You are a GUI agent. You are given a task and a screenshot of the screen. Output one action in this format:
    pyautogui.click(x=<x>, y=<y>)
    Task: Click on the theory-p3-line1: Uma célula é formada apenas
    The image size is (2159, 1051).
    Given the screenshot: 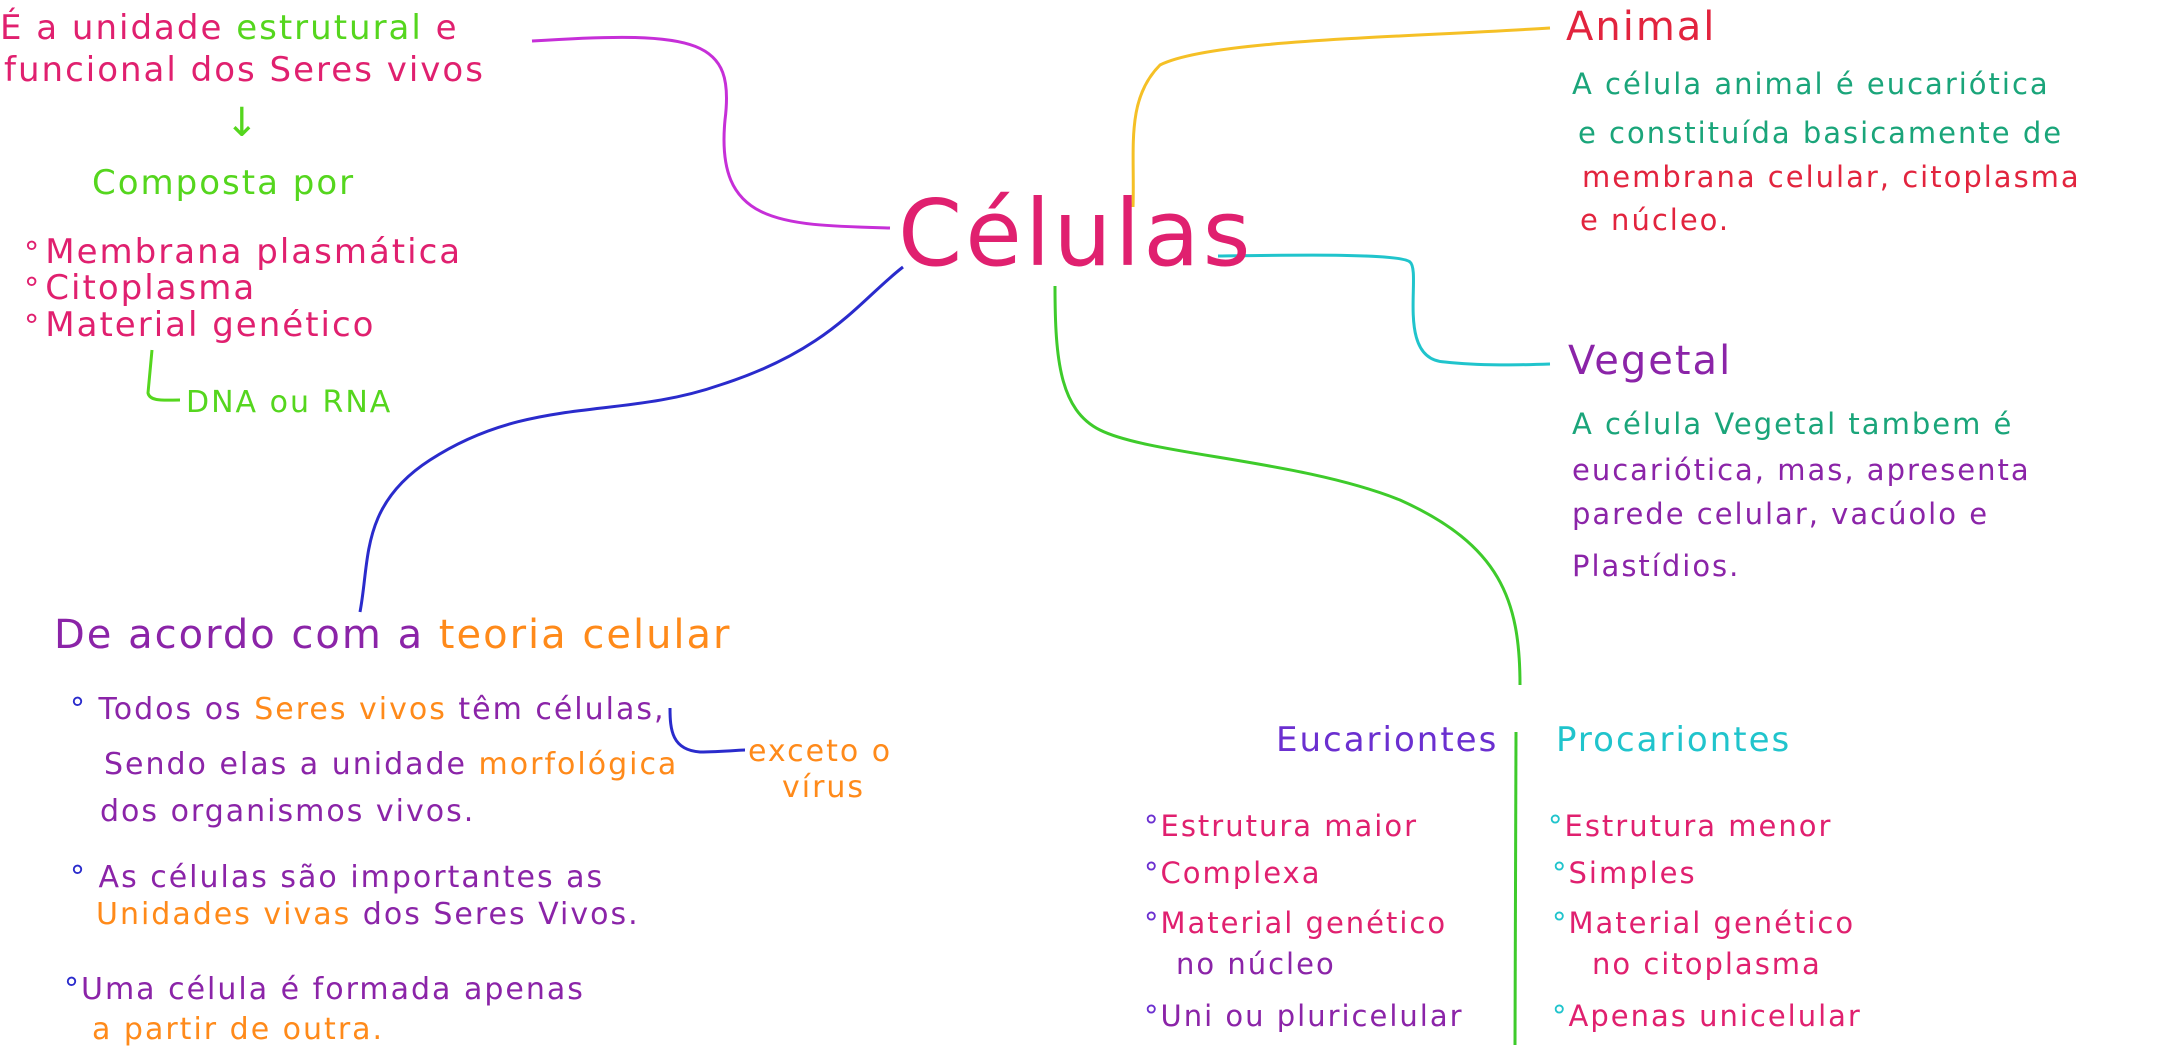 What is the action you would take?
    pyautogui.click(x=333, y=989)
    